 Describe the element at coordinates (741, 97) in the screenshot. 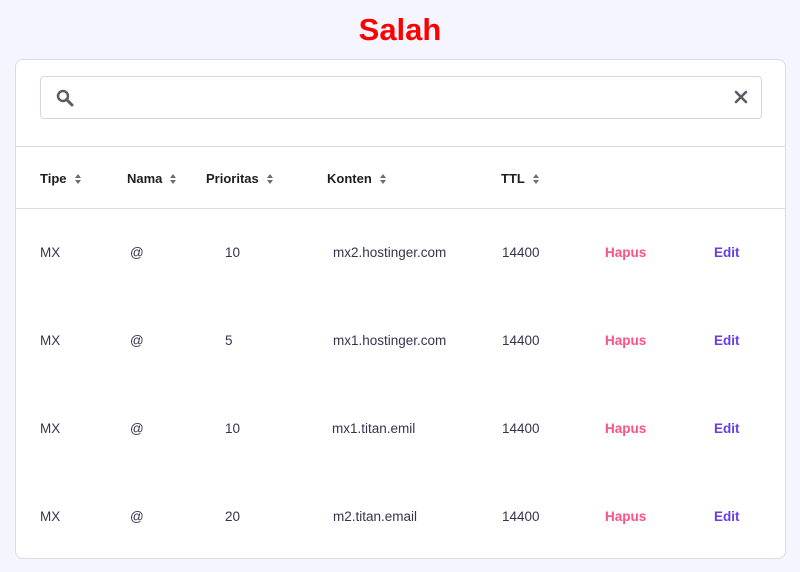

I see `clear-icon` at that location.